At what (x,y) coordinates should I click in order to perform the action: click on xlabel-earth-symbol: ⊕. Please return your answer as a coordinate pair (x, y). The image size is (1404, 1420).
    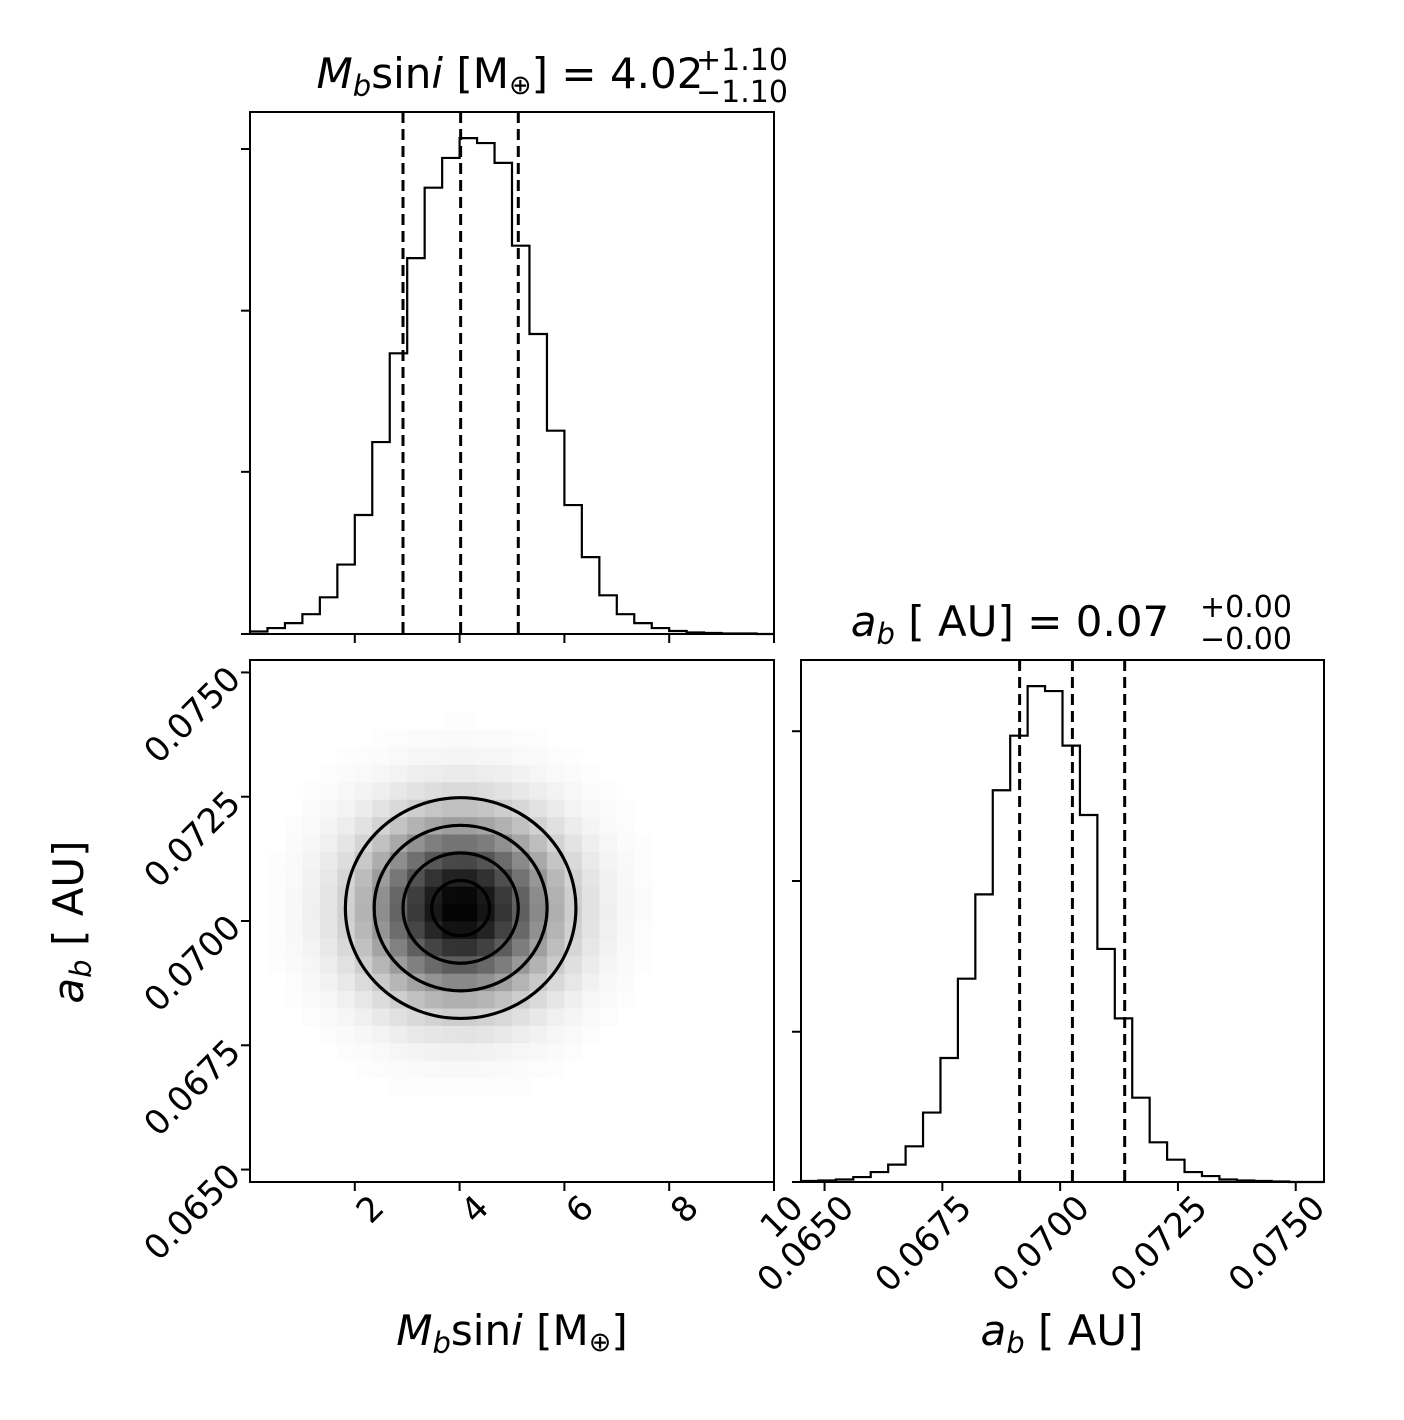
    Looking at the image, I should click on (600, 1342).